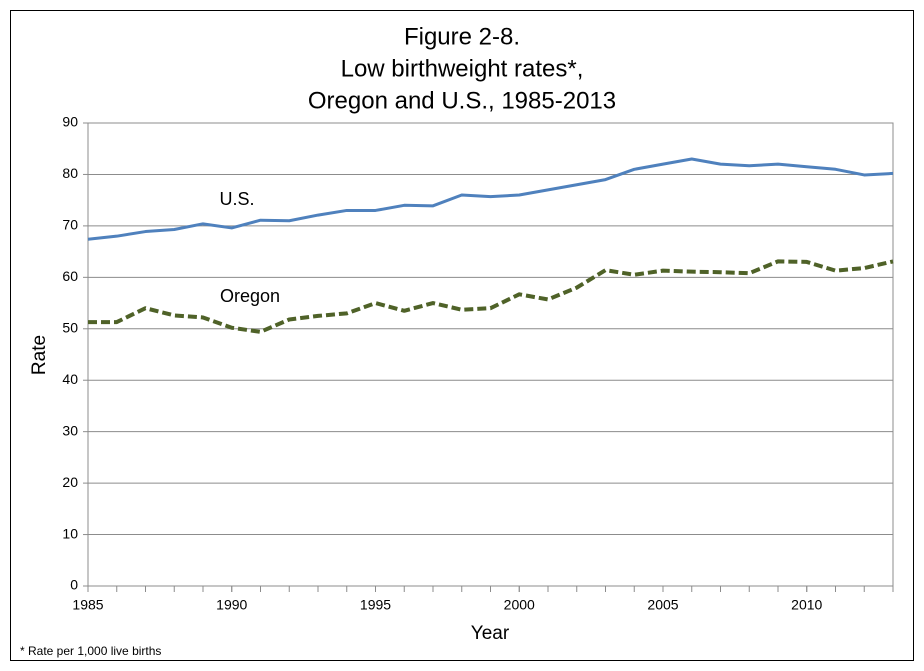  I want to click on y-tick-label: 70, so click(70, 225).